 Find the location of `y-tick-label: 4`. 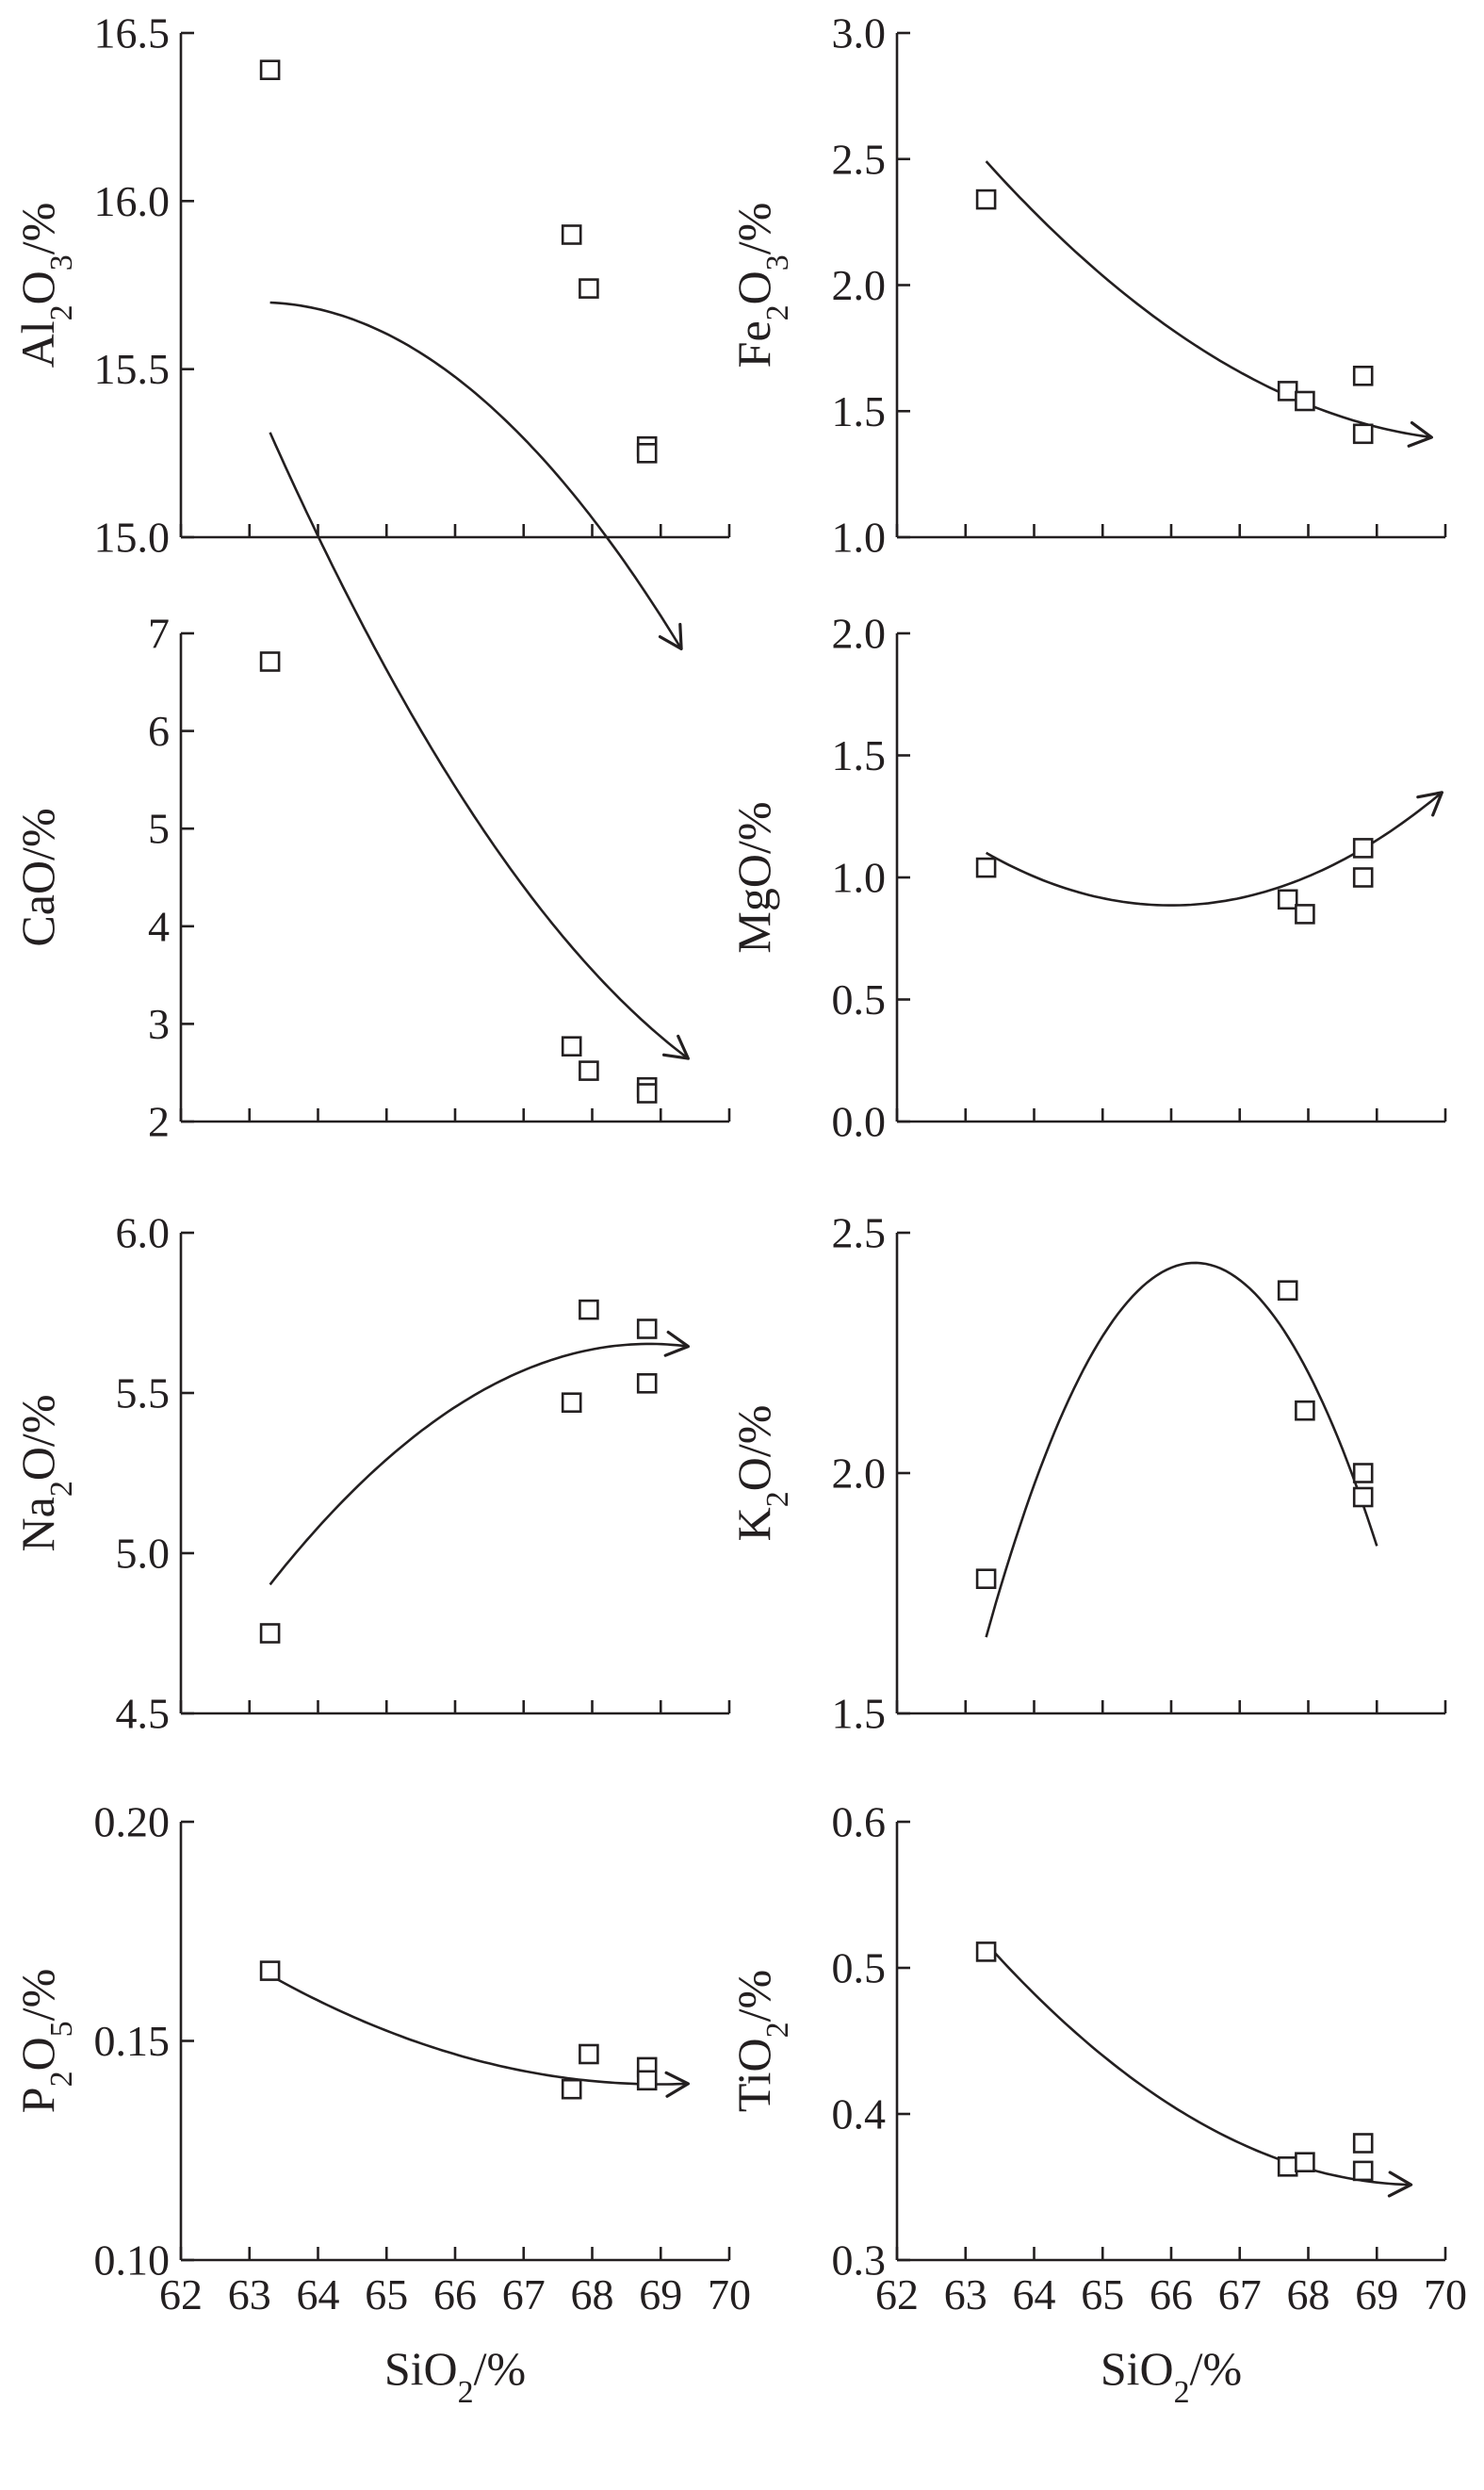

y-tick-label: 4 is located at coordinates (159, 926).